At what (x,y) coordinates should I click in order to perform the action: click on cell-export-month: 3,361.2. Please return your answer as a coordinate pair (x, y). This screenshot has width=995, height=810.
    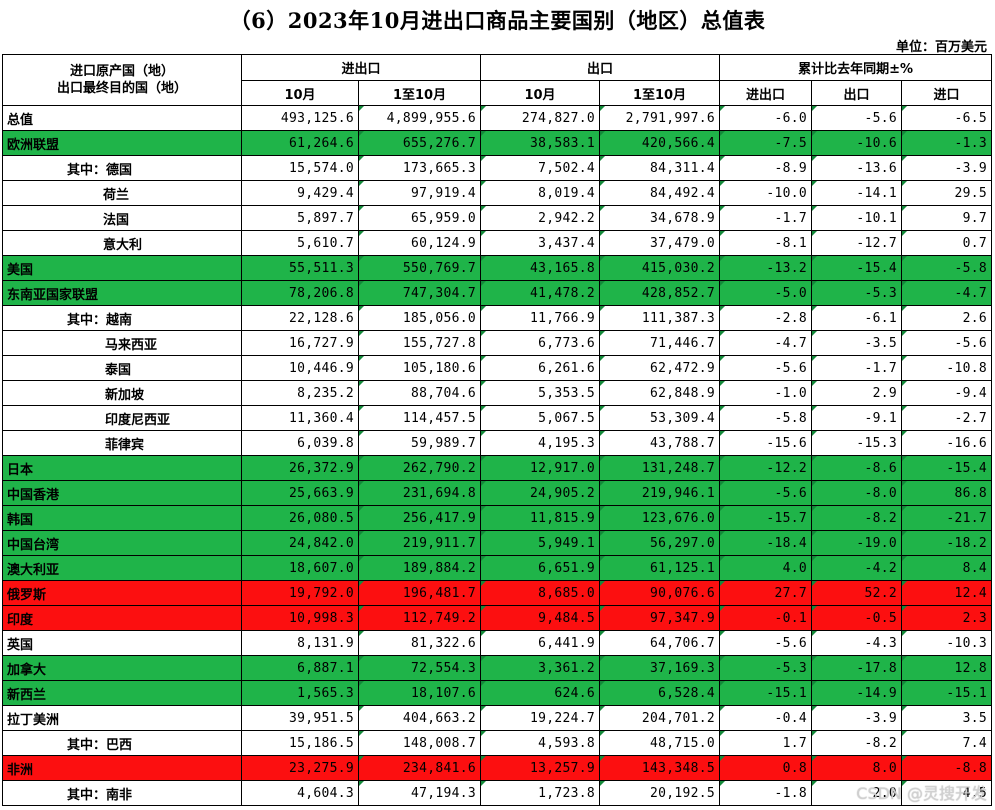
    Looking at the image, I should click on (540, 668).